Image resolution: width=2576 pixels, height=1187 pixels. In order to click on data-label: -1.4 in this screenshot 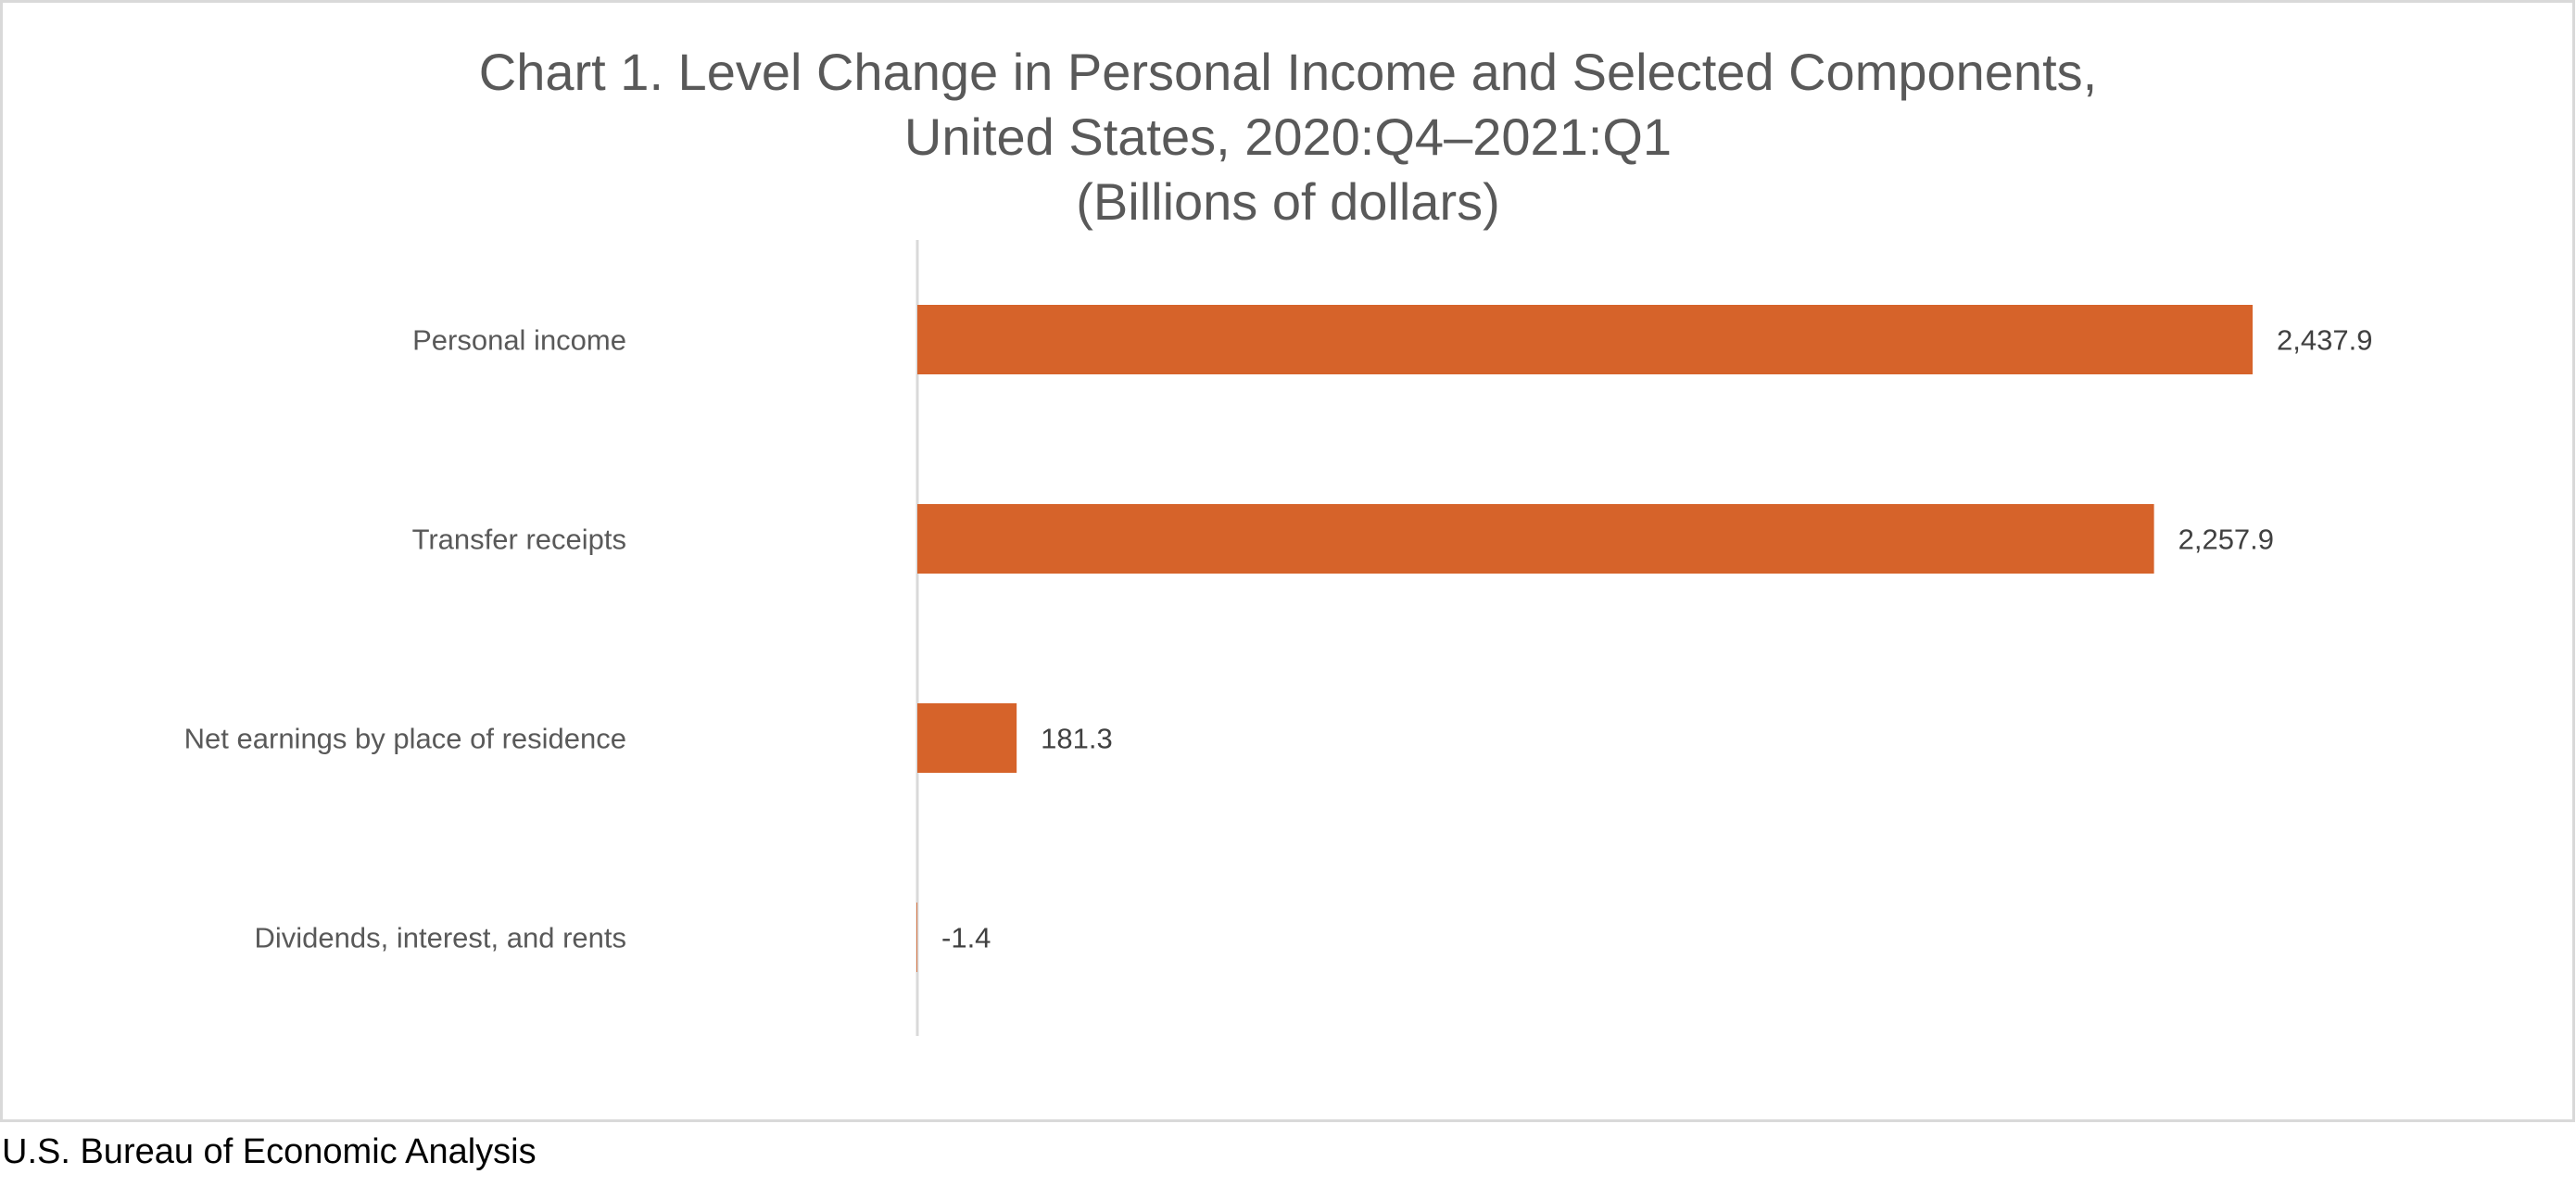, I will do `click(966, 938)`.